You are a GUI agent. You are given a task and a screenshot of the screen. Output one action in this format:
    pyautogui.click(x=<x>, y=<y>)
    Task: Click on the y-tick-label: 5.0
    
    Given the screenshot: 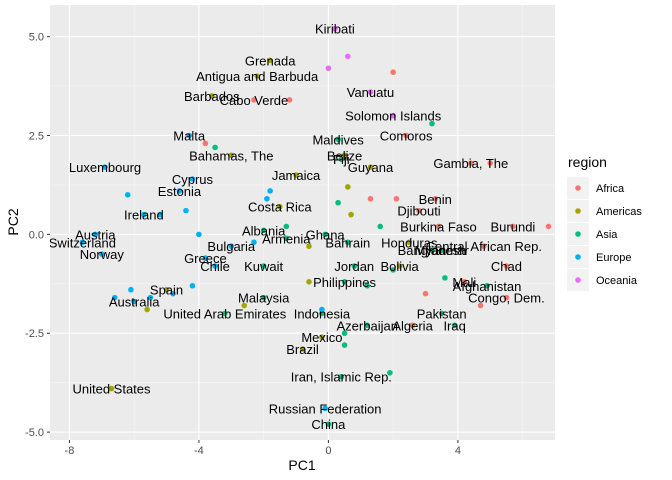 What is the action you would take?
    pyautogui.click(x=36, y=38)
    